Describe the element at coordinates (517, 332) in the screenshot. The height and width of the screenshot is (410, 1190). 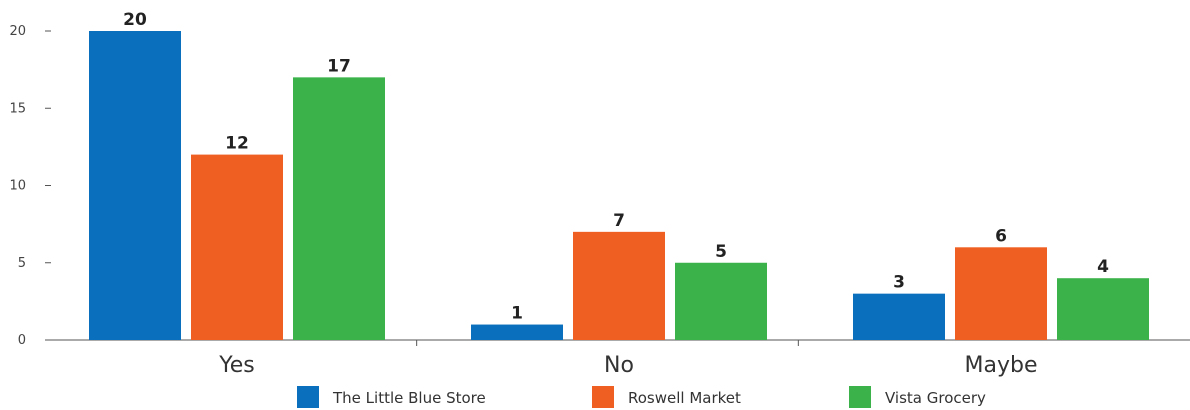
I see `bar-the-little-blue-store-no` at that location.